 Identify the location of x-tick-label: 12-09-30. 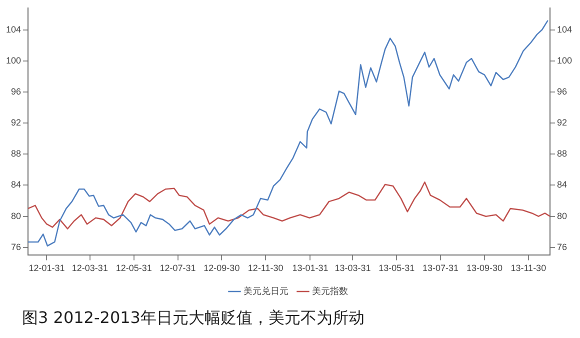
(222, 268).